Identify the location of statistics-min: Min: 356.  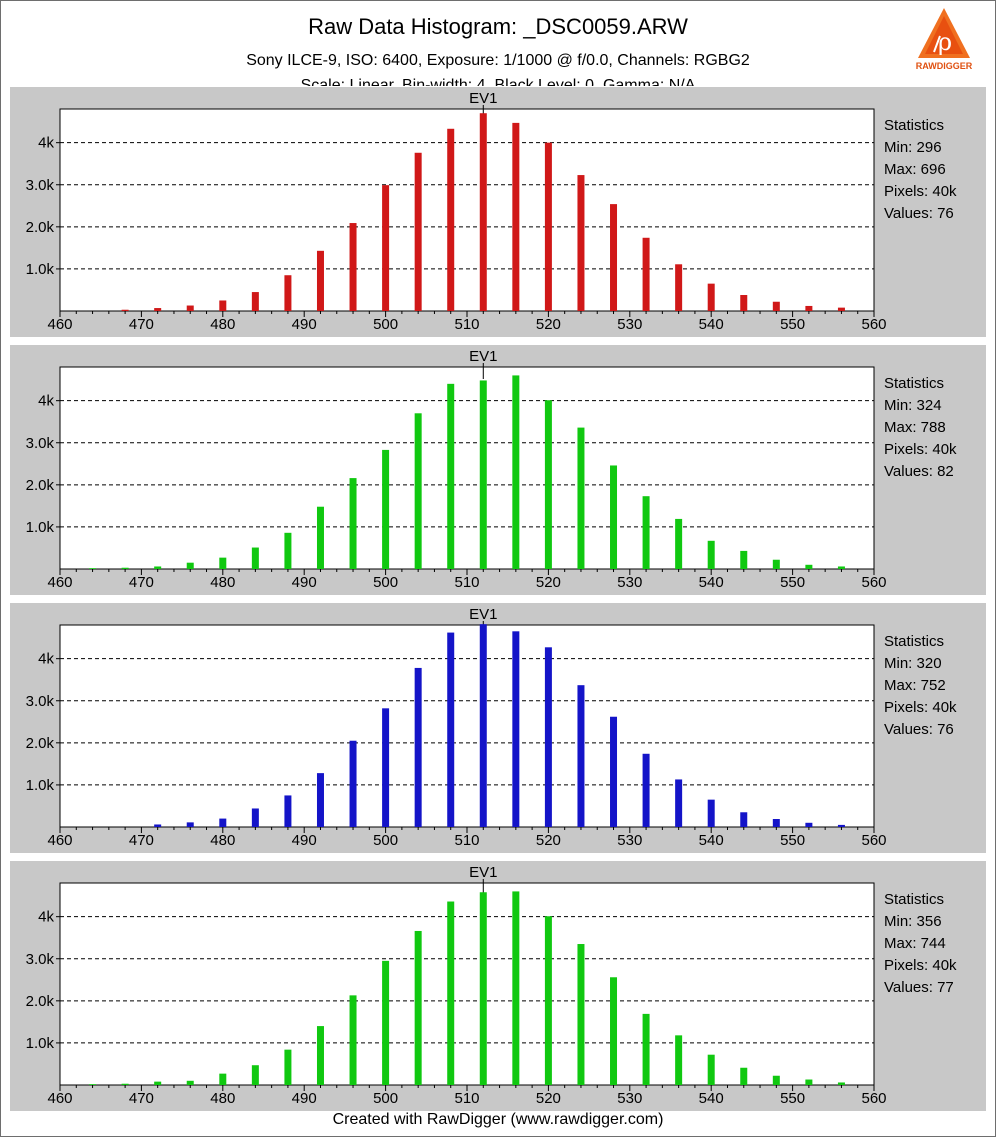
(913, 921).